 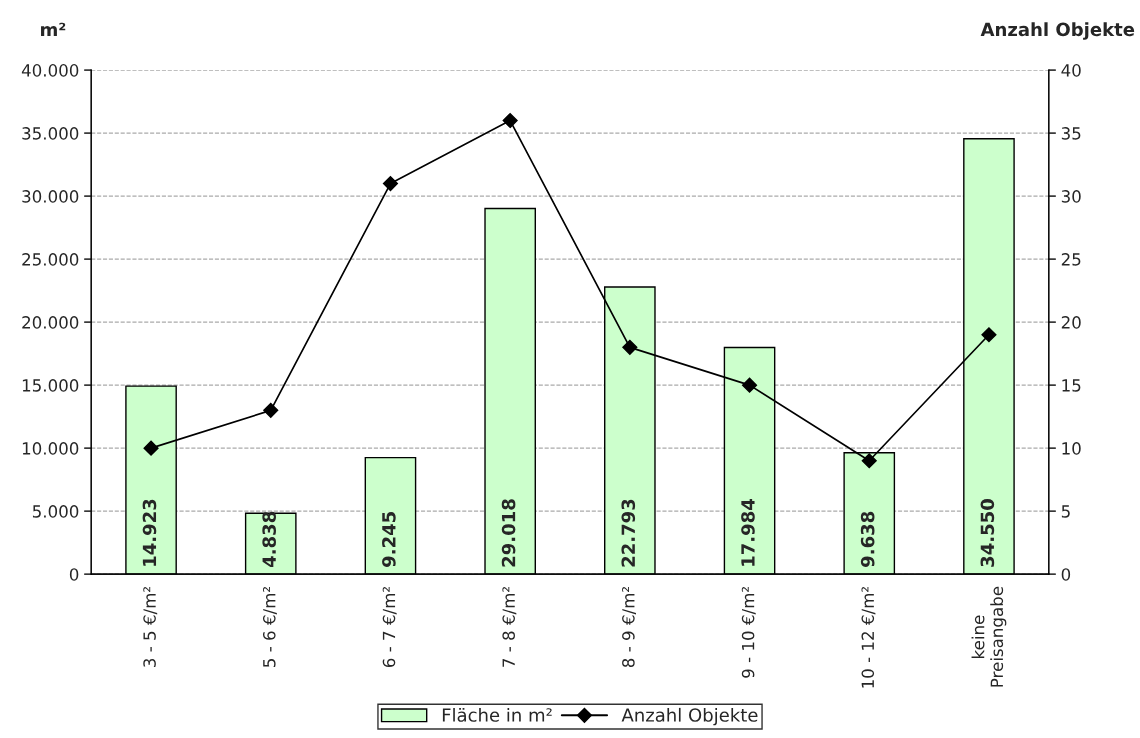 I want to click on y-axis-title: m², so click(x=53, y=29).